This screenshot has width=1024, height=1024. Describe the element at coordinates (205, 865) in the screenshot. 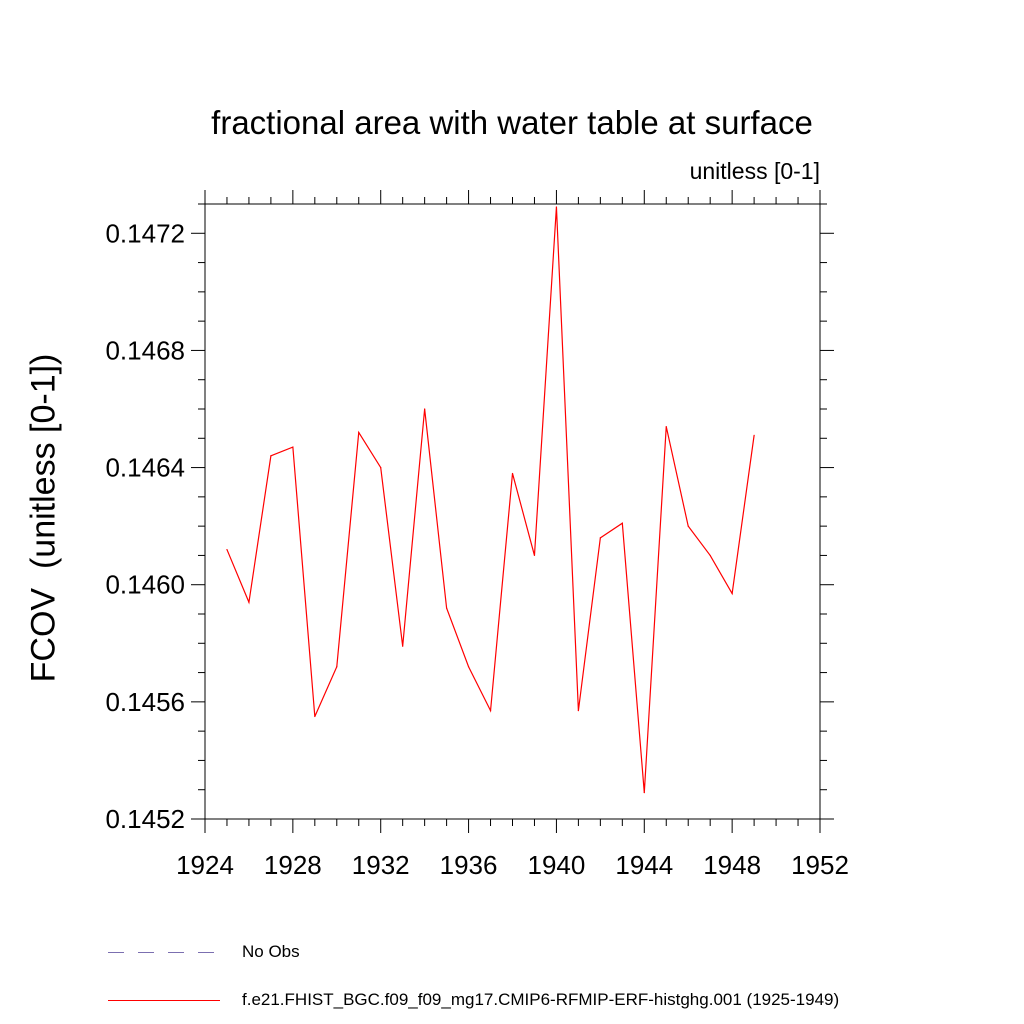

I see `x-tick-label: 1924` at that location.